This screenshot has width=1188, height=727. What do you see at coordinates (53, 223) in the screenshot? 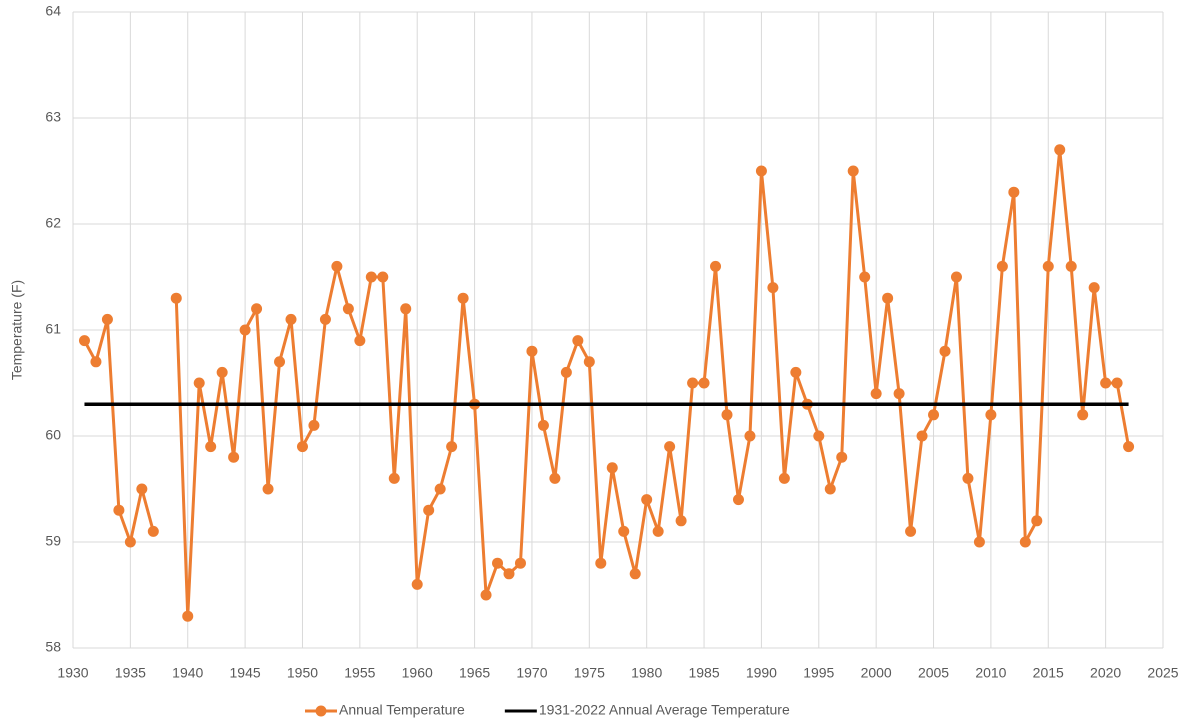
I see `y-tick-label: 62` at bounding box center [53, 223].